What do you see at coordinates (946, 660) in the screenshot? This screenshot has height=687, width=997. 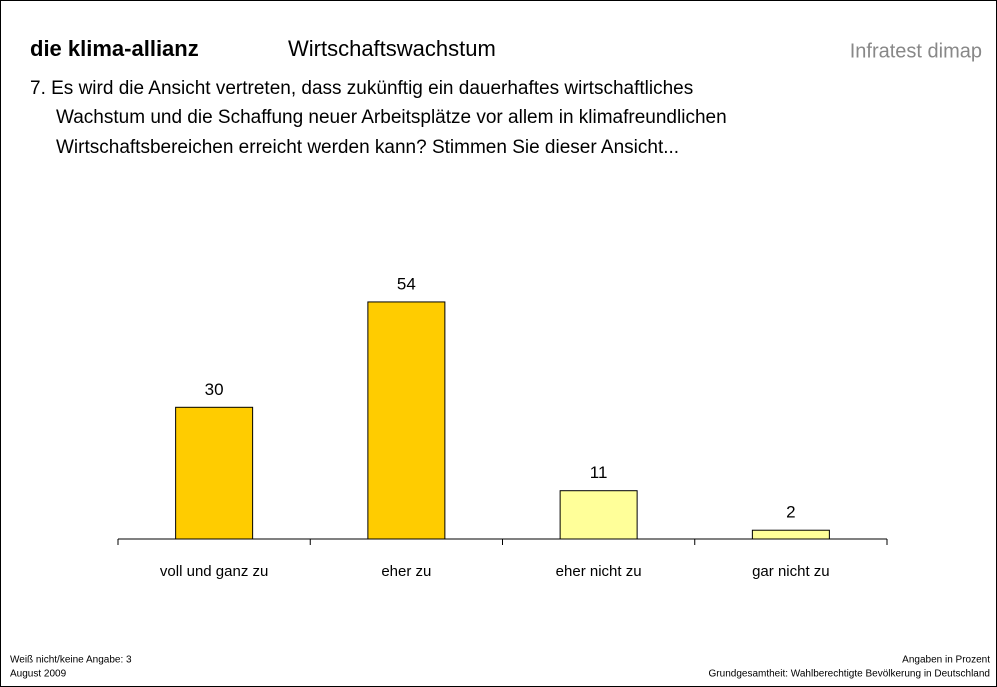 I see `footnote: Angaben in Prozent` at bounding box center [946, 660].